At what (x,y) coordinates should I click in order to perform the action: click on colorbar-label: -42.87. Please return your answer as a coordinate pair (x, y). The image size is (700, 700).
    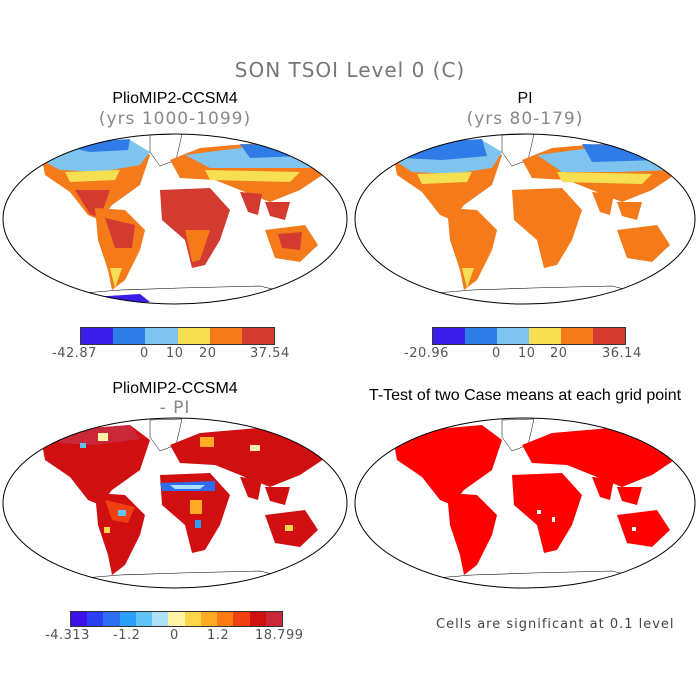
    Looking at the image, I should click on (74, 353).